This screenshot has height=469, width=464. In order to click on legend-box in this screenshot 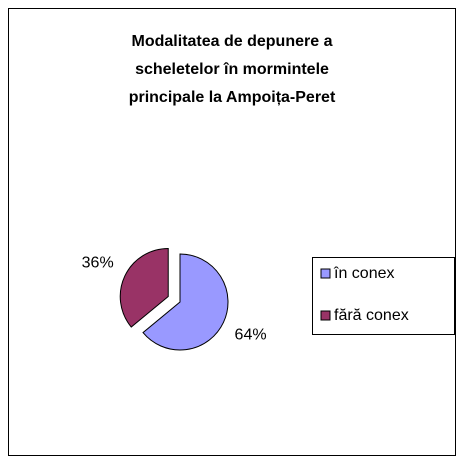, I will do `click(383, 296)`.